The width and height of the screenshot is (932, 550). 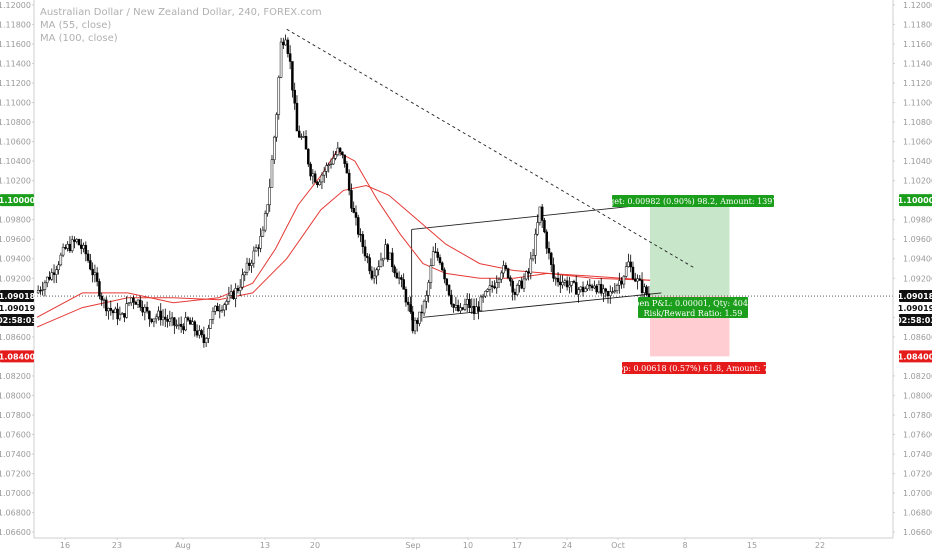 I want to click on y-tick-label-left: 1.08000, so click(x=15, y=395).